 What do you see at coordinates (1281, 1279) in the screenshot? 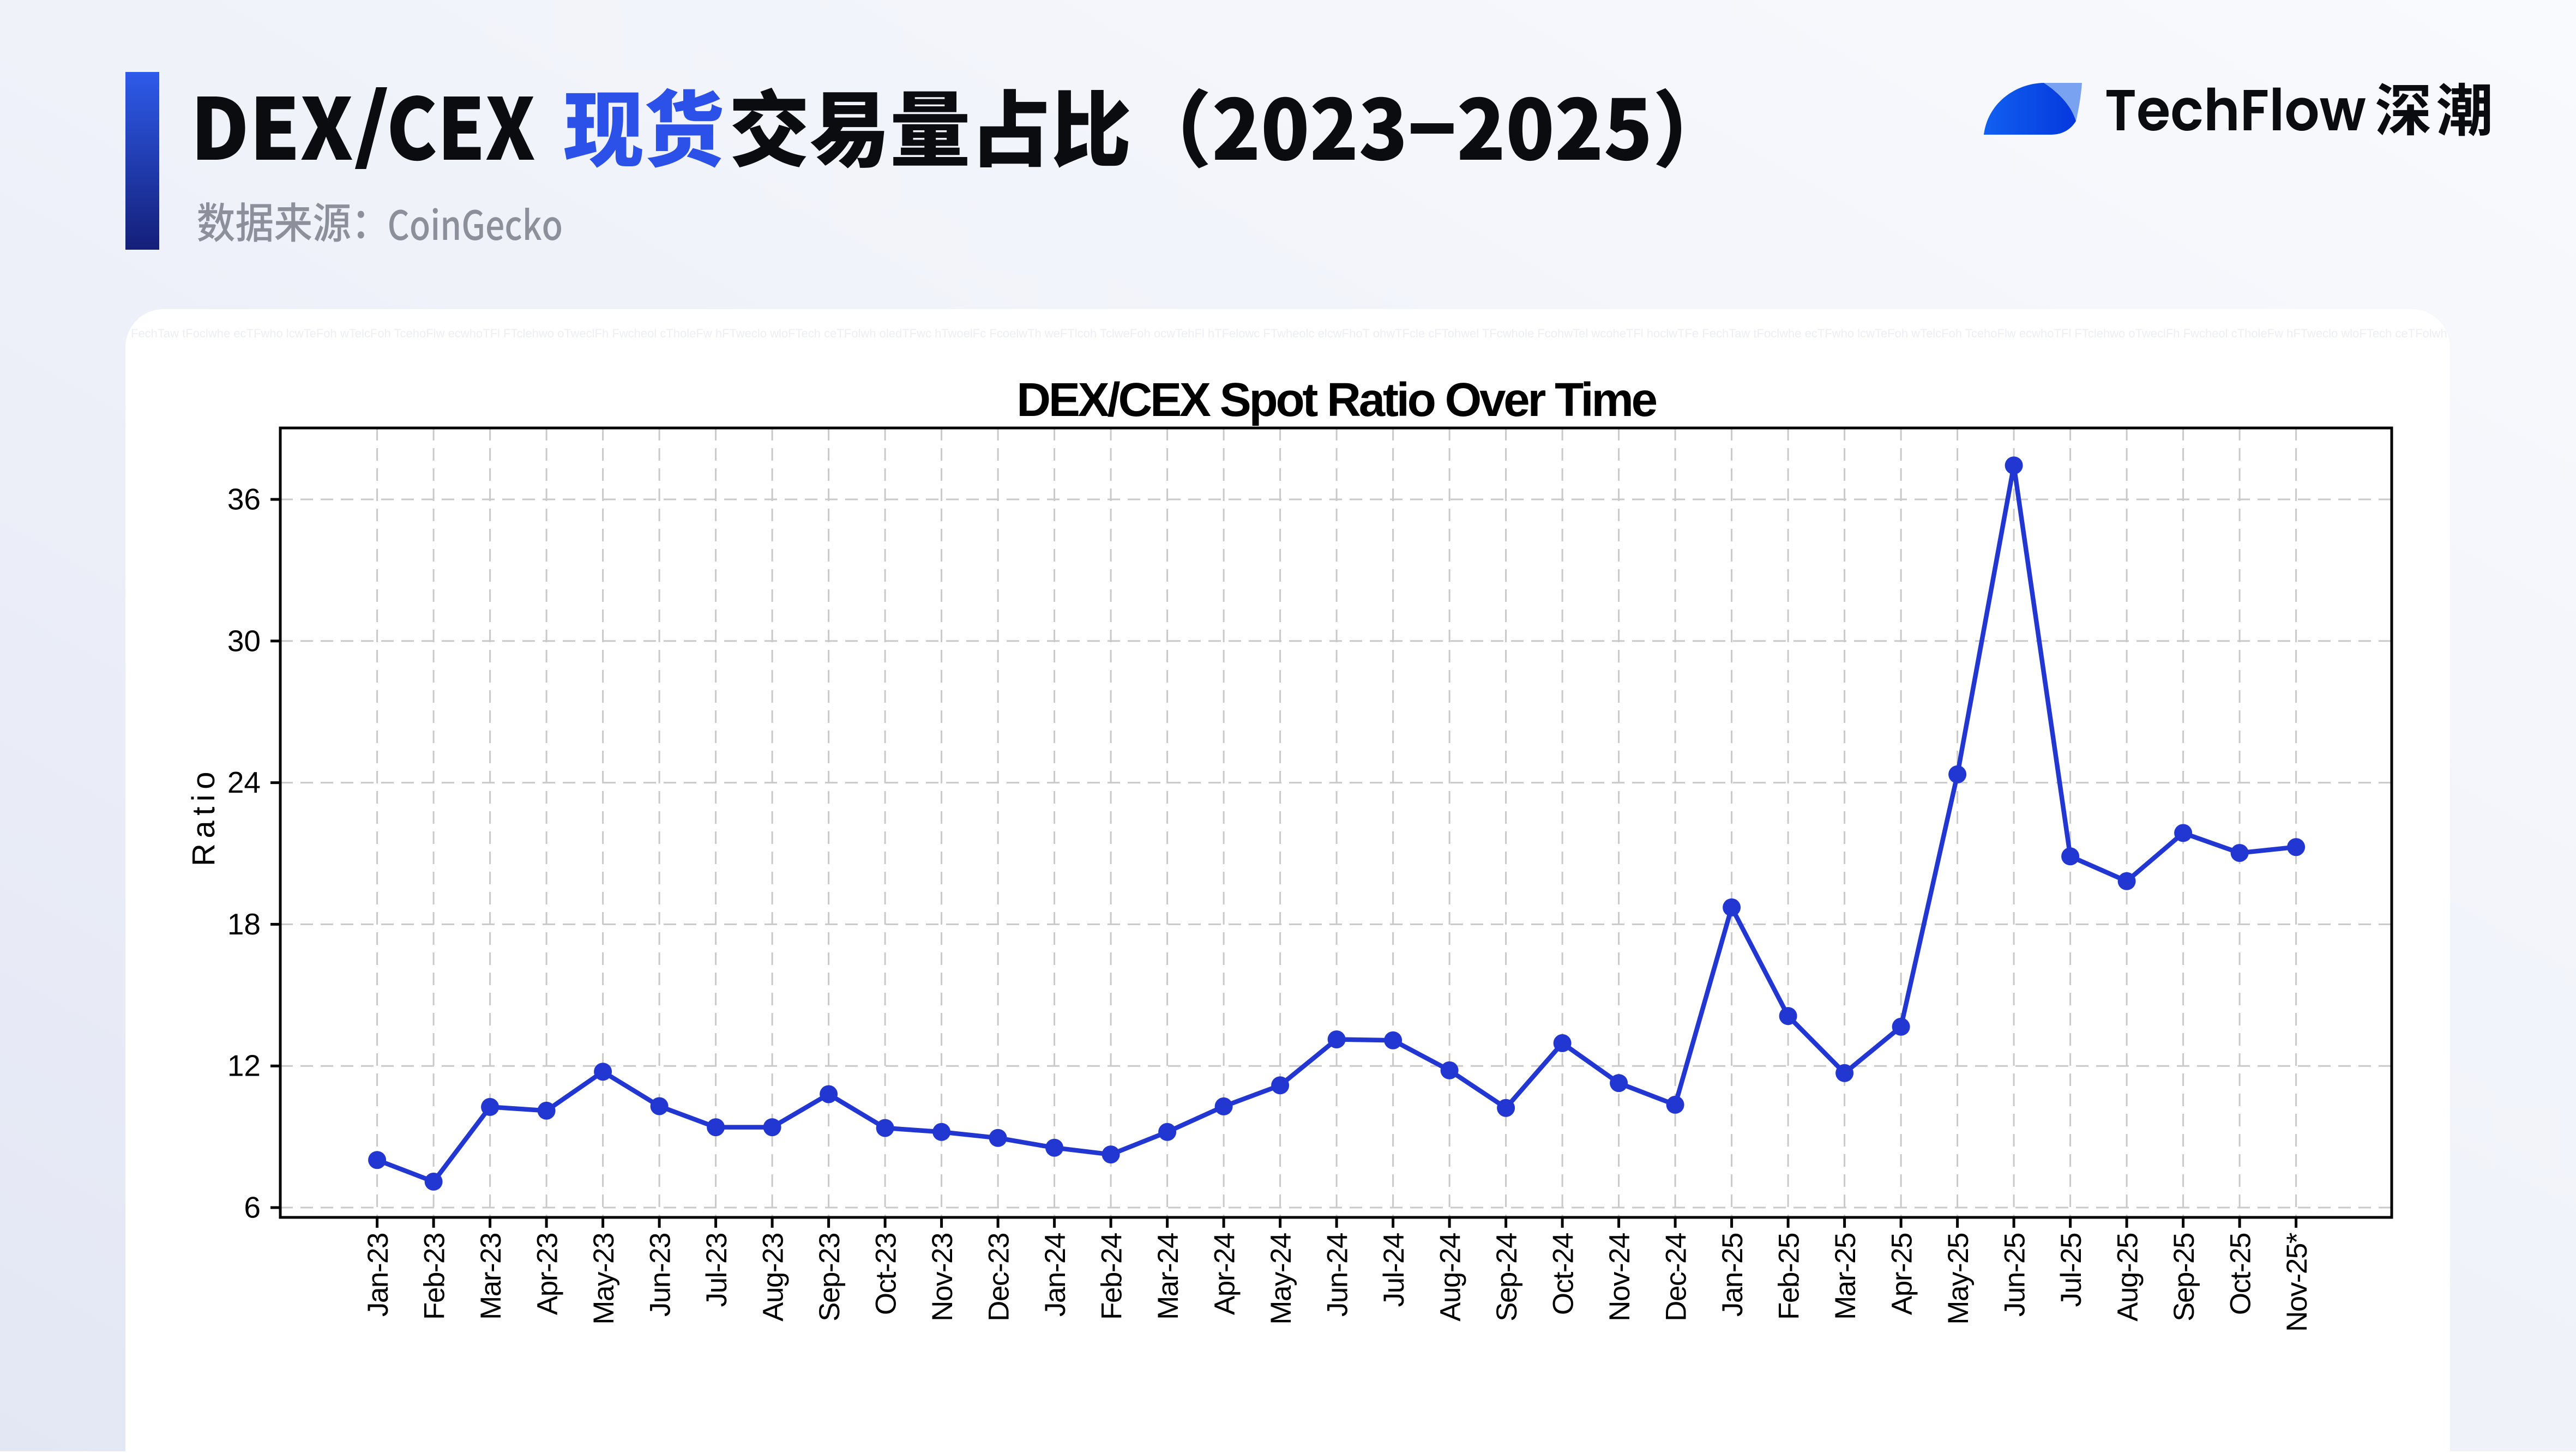
I see `svg-text: May-24` at bounding box center [1281, 1279].